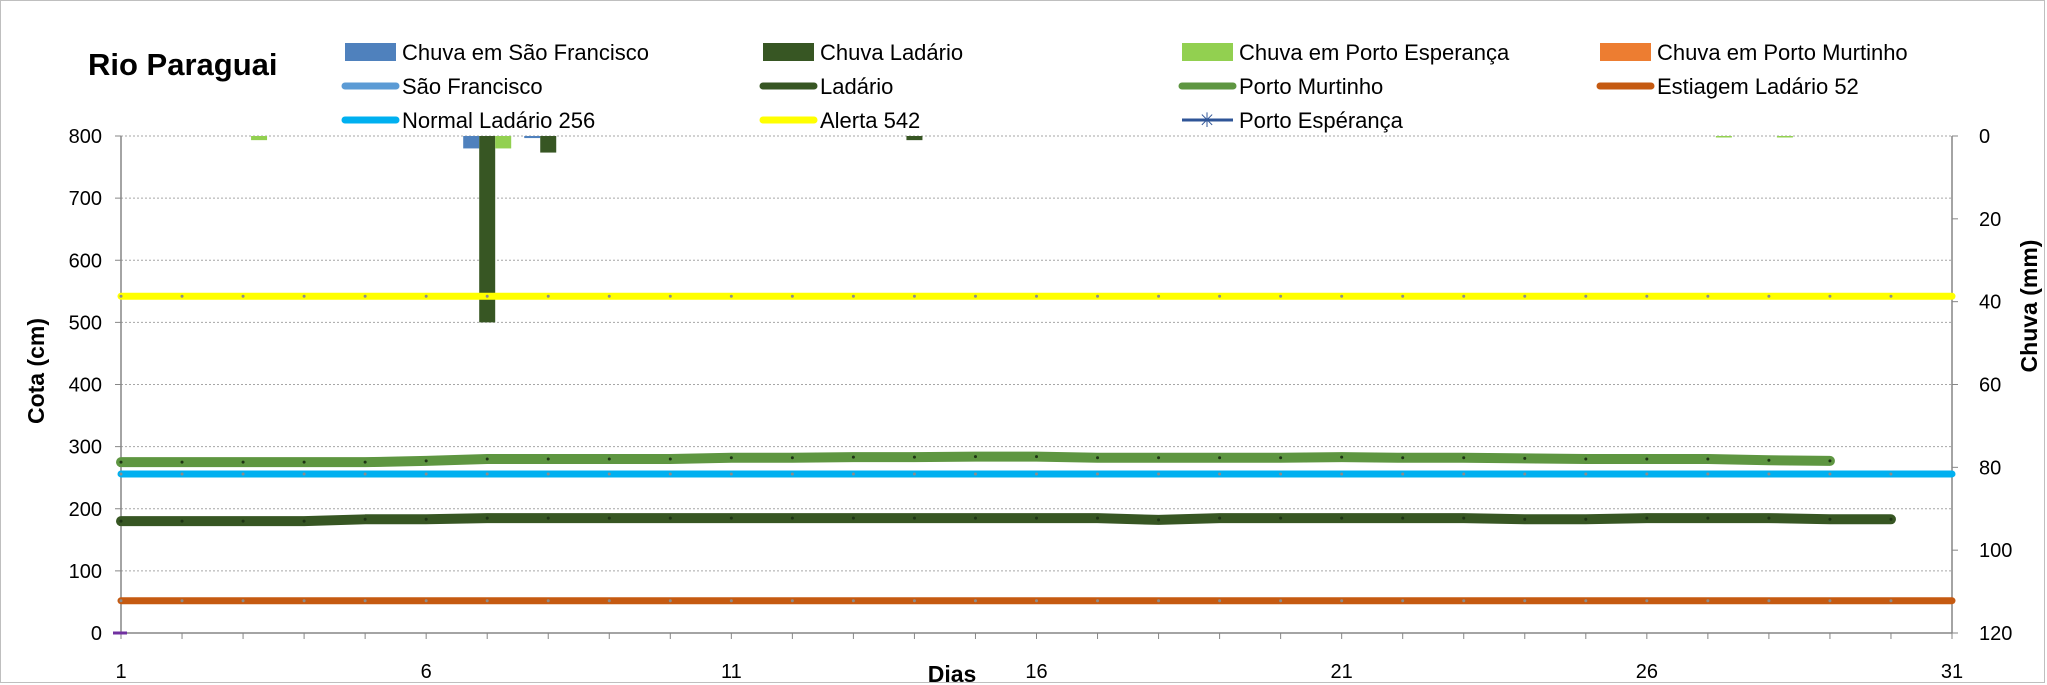 The image size is (2047, 685). I want to click on legend-label: Porto Murtinho, so click(1311, 86).